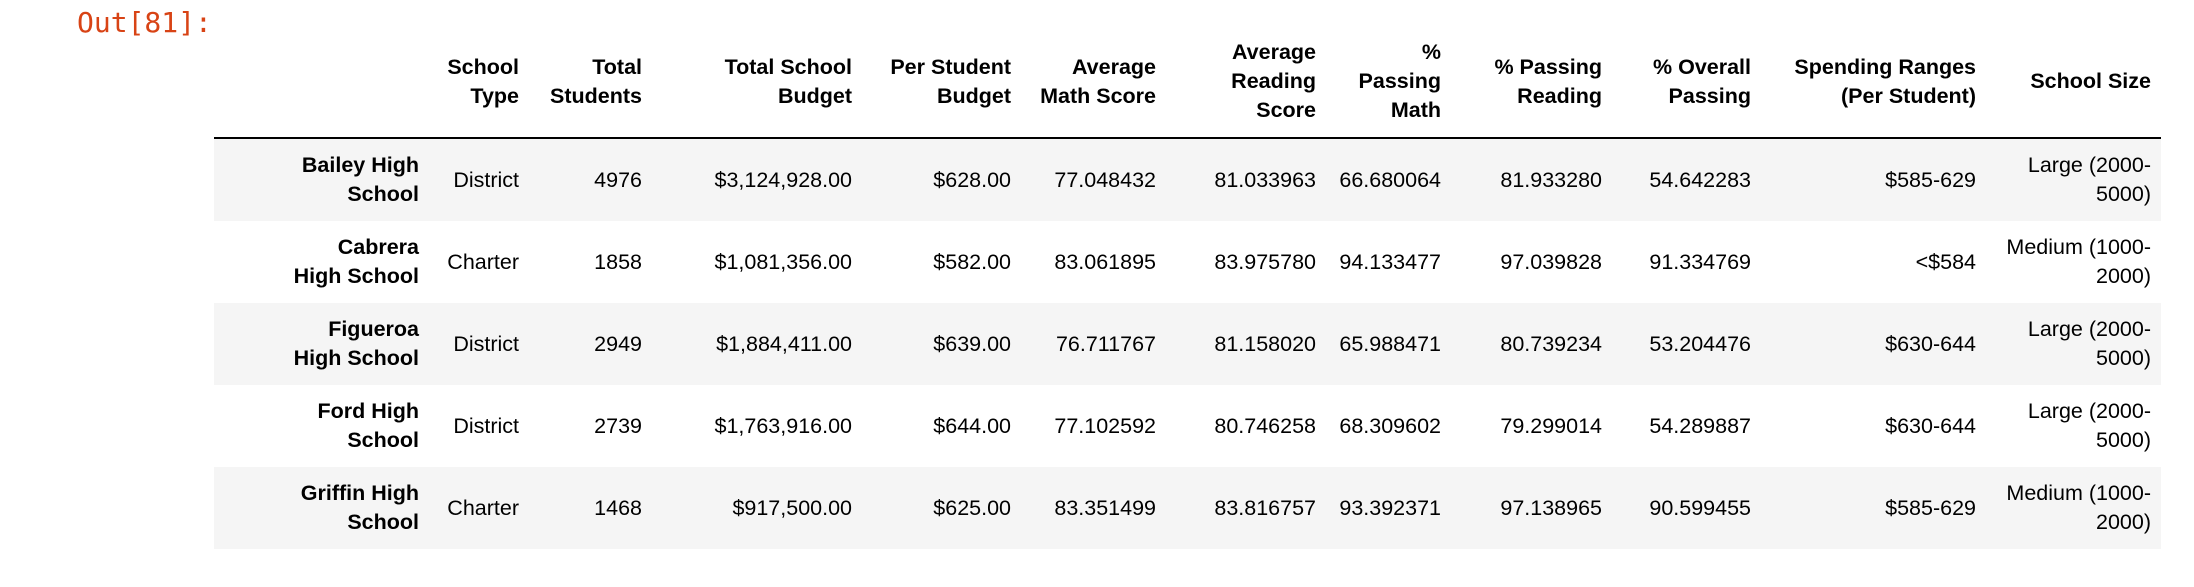 The width and height of the screenshot is (2194, 587). I want to click on cell: 83.351499, so click(1105, 507).